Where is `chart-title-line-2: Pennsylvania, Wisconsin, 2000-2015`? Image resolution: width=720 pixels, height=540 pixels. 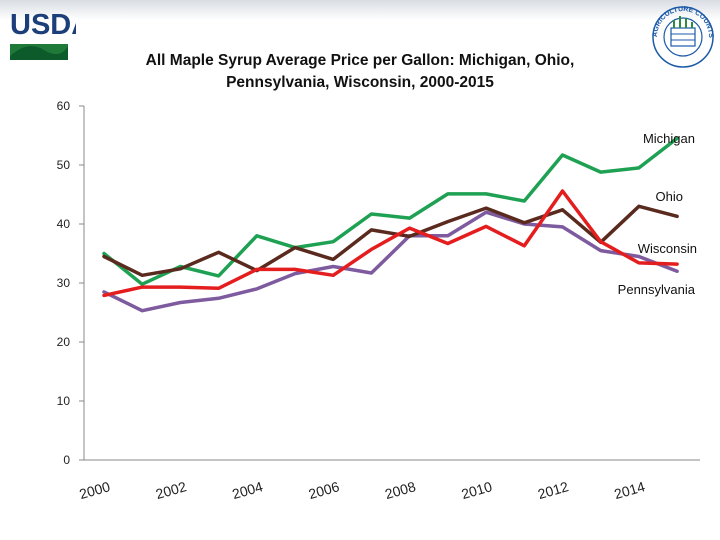 chart-title-line-2: Pennsylvania, Wisconsin, 2000-2015 is located at coordinates (360, 82).